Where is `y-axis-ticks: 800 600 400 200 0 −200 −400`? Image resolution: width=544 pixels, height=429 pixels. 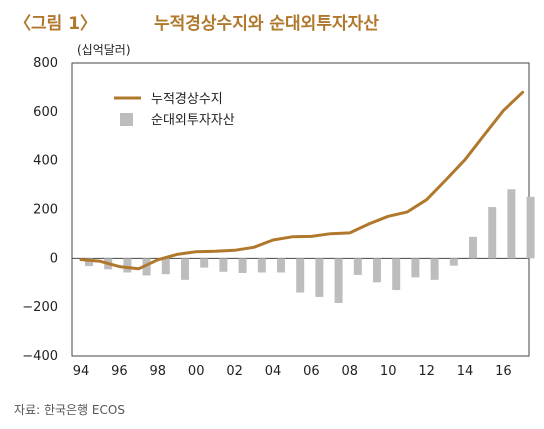 y-axis-ticks: 800 600 400 200 0 −200 −400 is located at coordinates (40, 210).